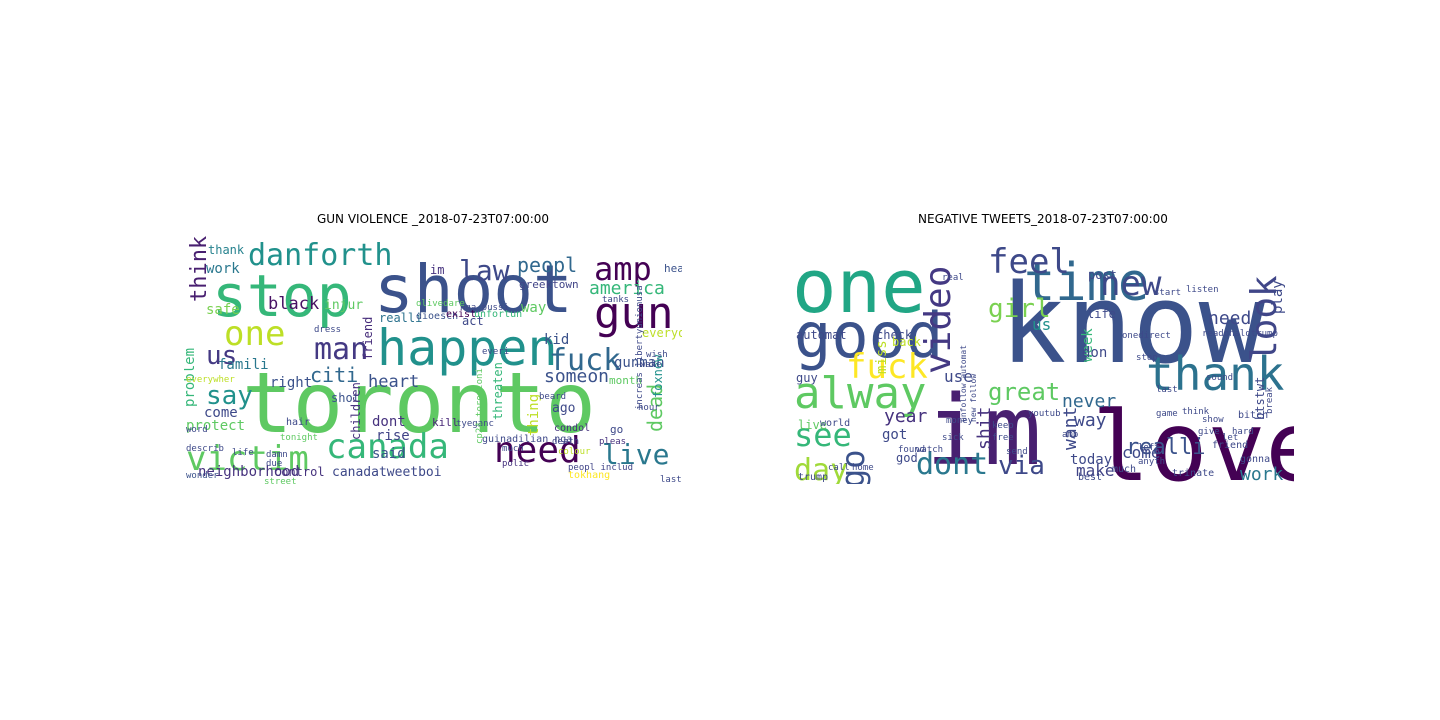  Describe the element at coordinates (552, 397) in the screenshot. I see `left-cloud-word-beard: beard` at that location.